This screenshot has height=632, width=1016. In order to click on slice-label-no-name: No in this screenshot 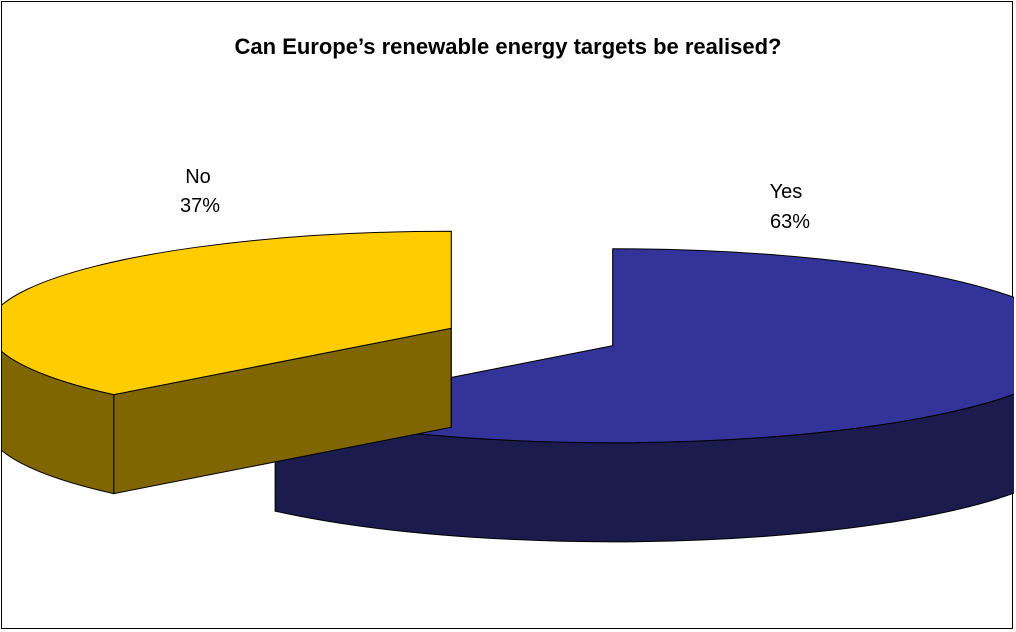, I will do `click(198, 177)`.